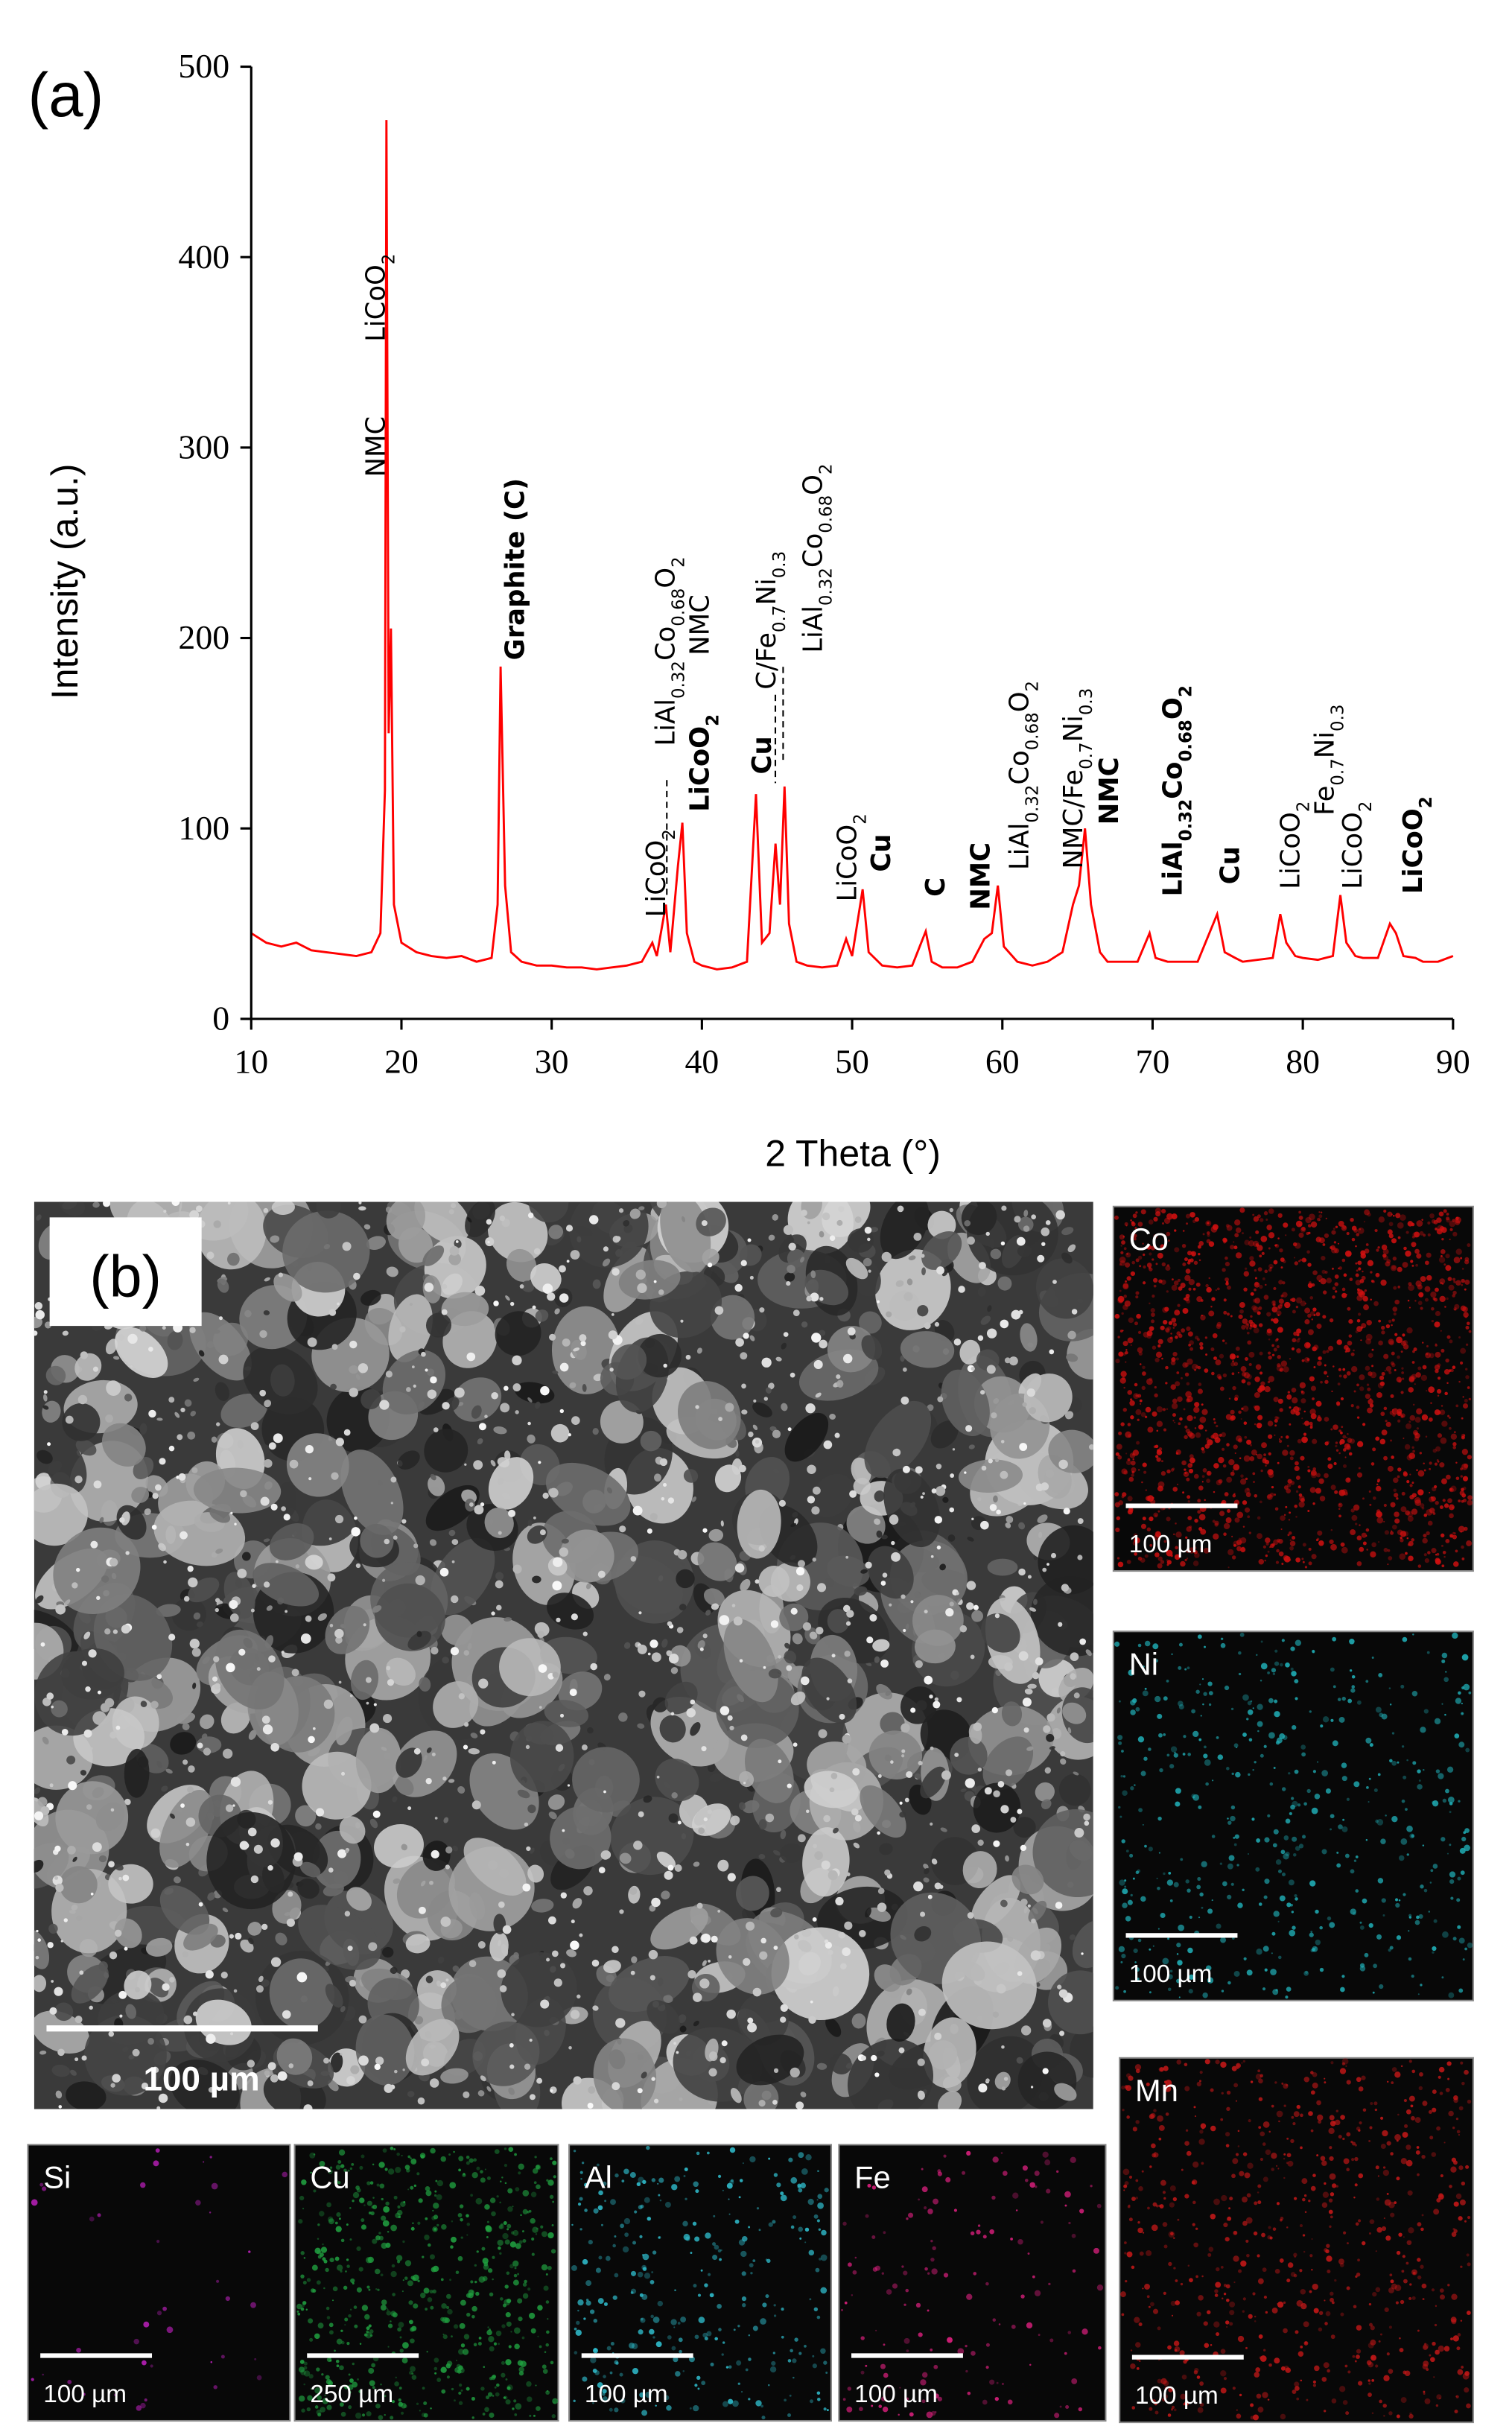 Image resolution: width=1512 pixels, height=2426 pixels. What do you see at coordinates (1293, 1816) in the screenshot?
I see `map-background` at bounding box center [1293, 1816].